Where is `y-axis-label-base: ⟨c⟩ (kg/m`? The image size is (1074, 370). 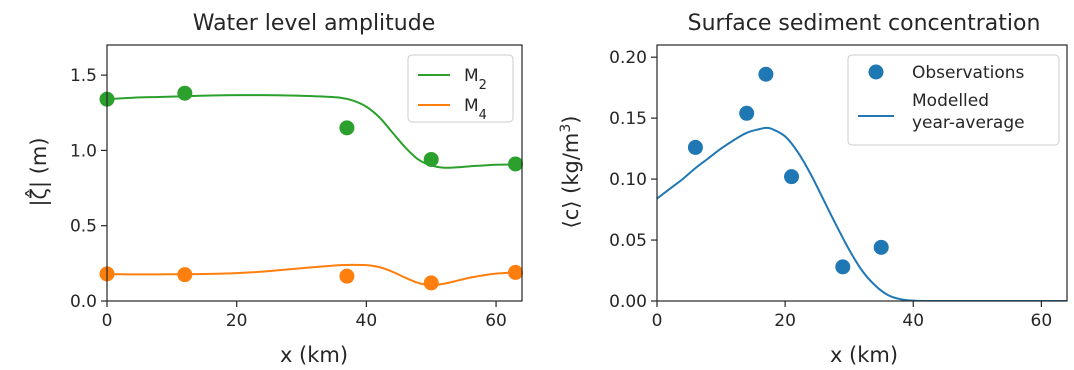 y-axis-label-base: ⟨c⟩ (kg/m is located at coordinates (571, 181).